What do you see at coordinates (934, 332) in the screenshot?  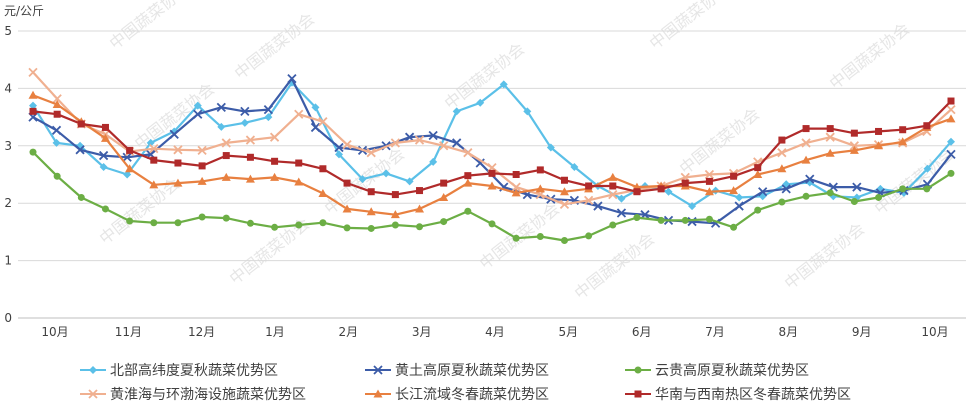 I see `x-tick-label: 10月` at bounding box center [934, 332].